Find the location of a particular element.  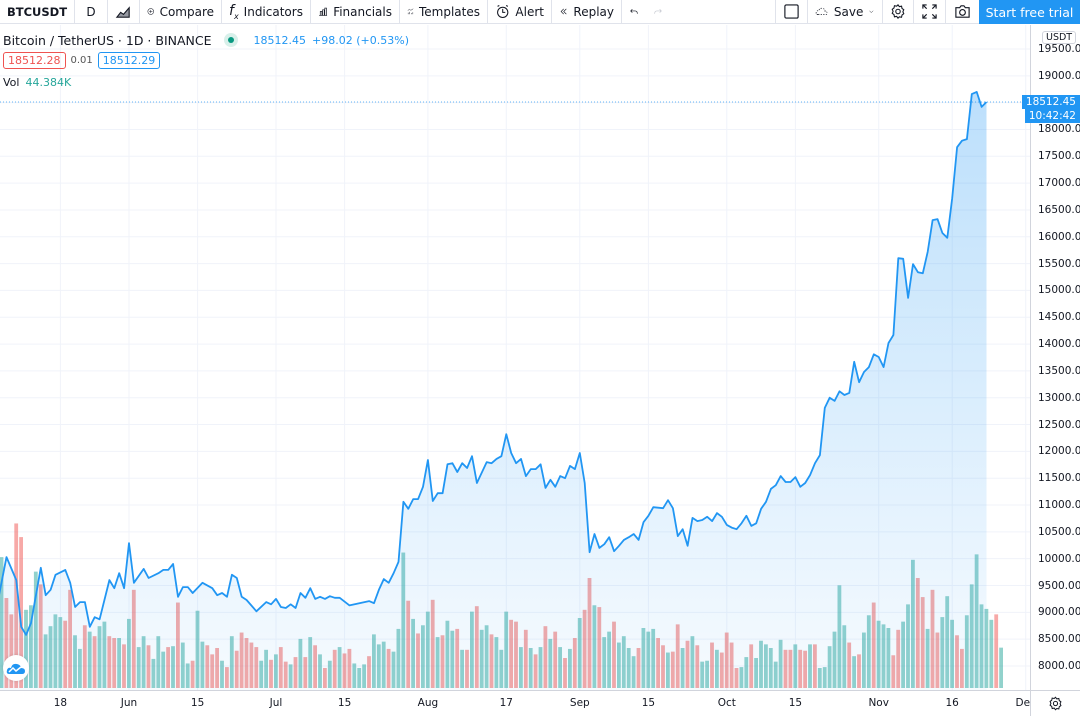

settings-button is located at coordinates (898, 12).